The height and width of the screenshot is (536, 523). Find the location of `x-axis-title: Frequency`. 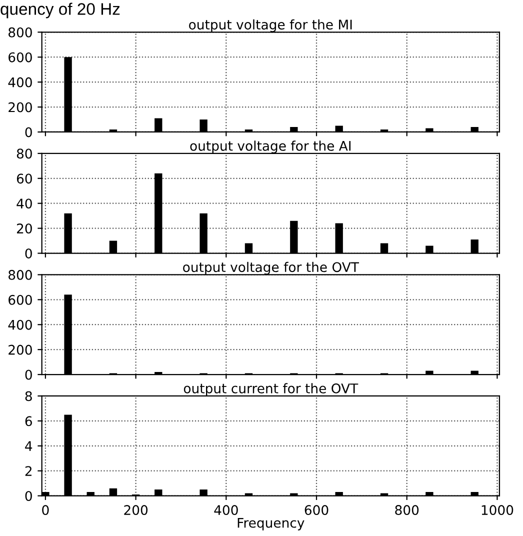

x-axis-title: Frequency is located at coordinates (271, 524).